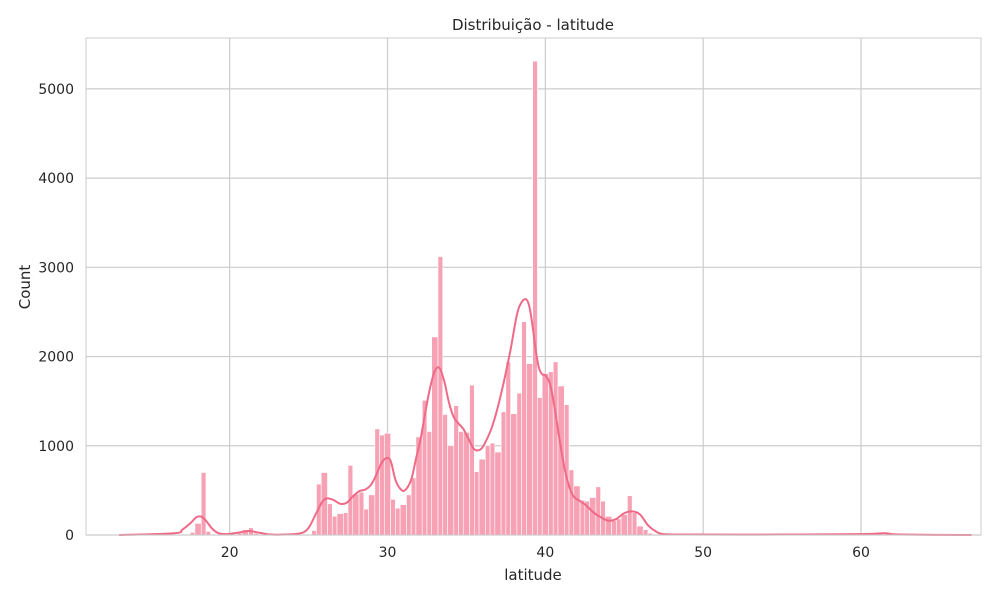  What do you see at coordinates (533, 575) in the screenshot?
I see `x-axis-label: latitude` at bounding box center [533, 575].